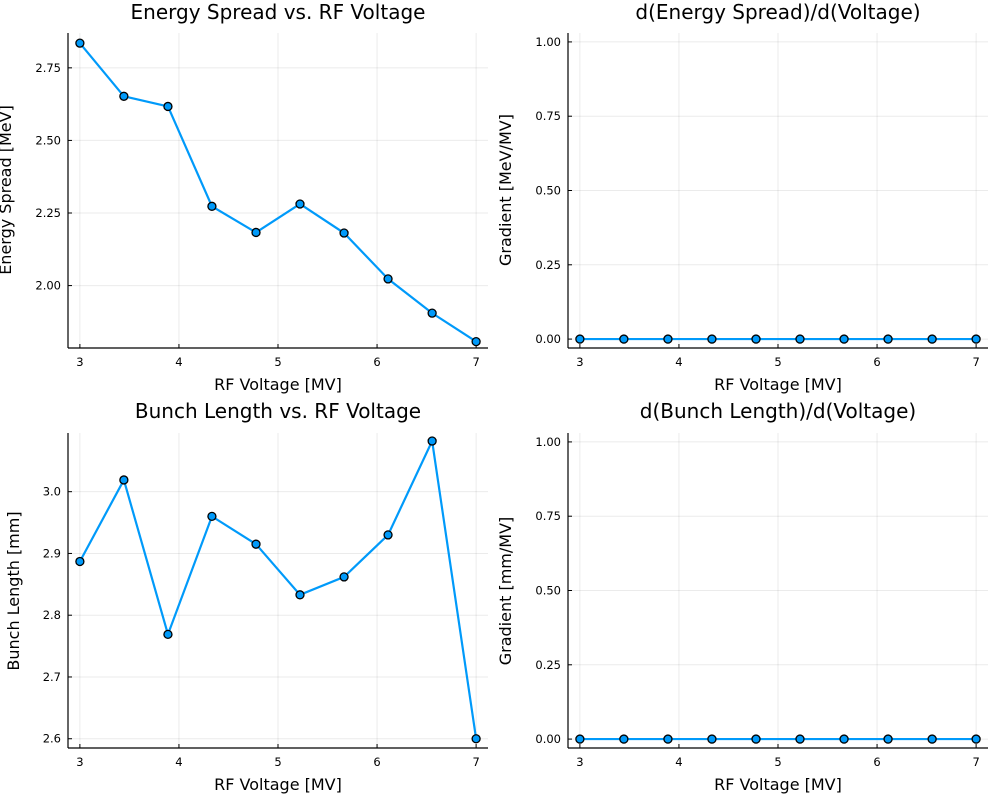 Image resolution: width=1000 pixels, height=804 pixels. What do you see at coordinates (52, 553) in the screenshot?
I see `y-tick-label: 2.9` at bounding box center [52, 553].